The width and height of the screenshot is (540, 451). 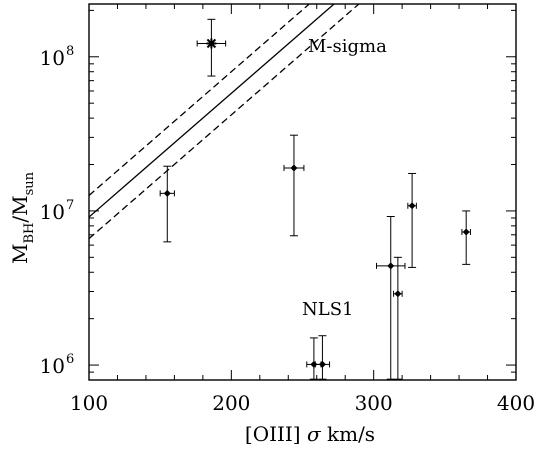 I want to click on data-point-2-errorbars, so click(x=294, y=185).